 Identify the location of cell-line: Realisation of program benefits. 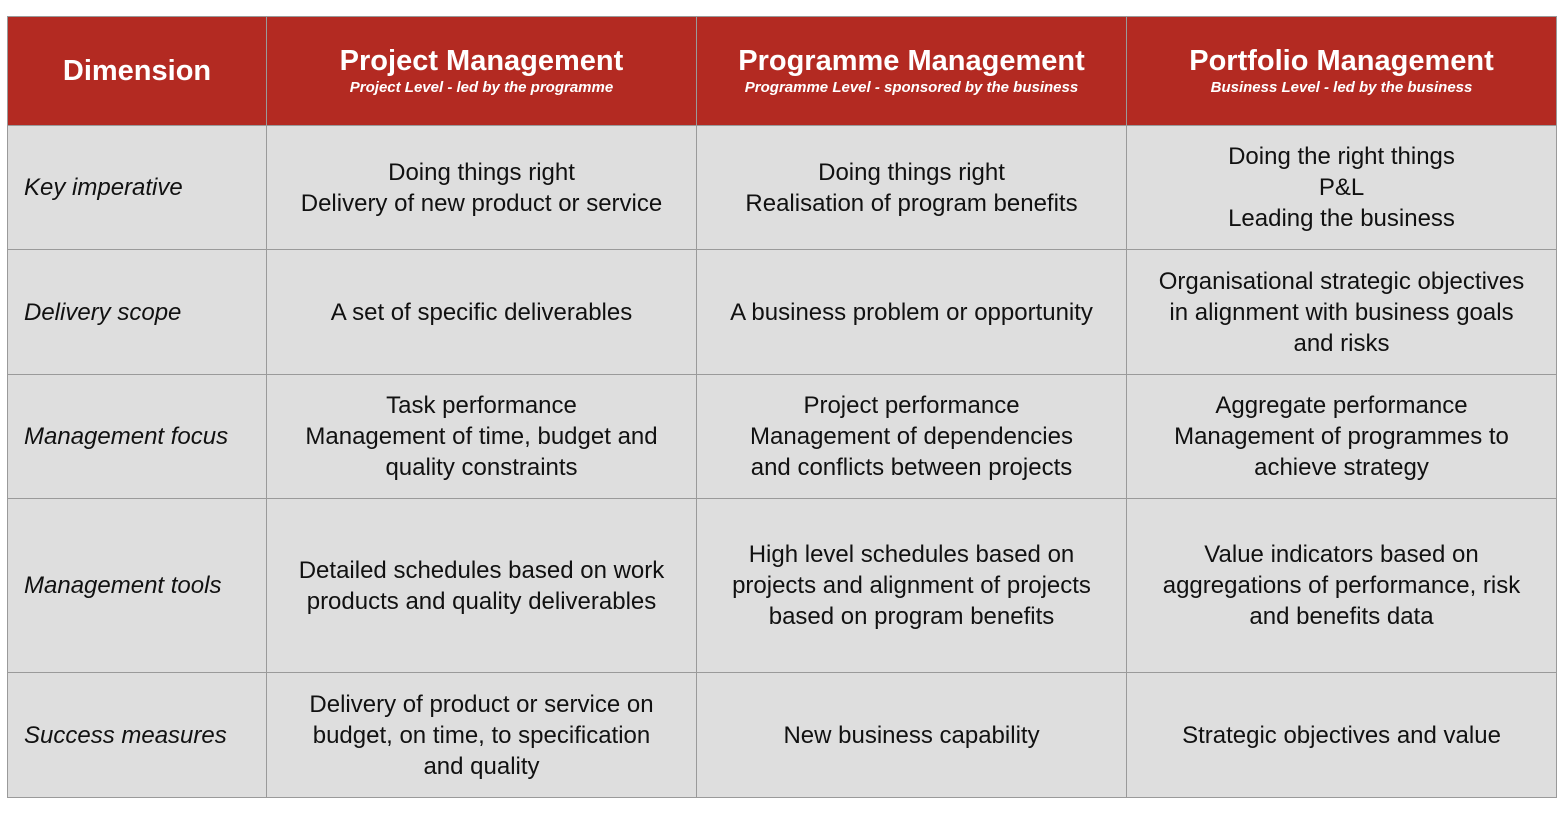
(911, 203).